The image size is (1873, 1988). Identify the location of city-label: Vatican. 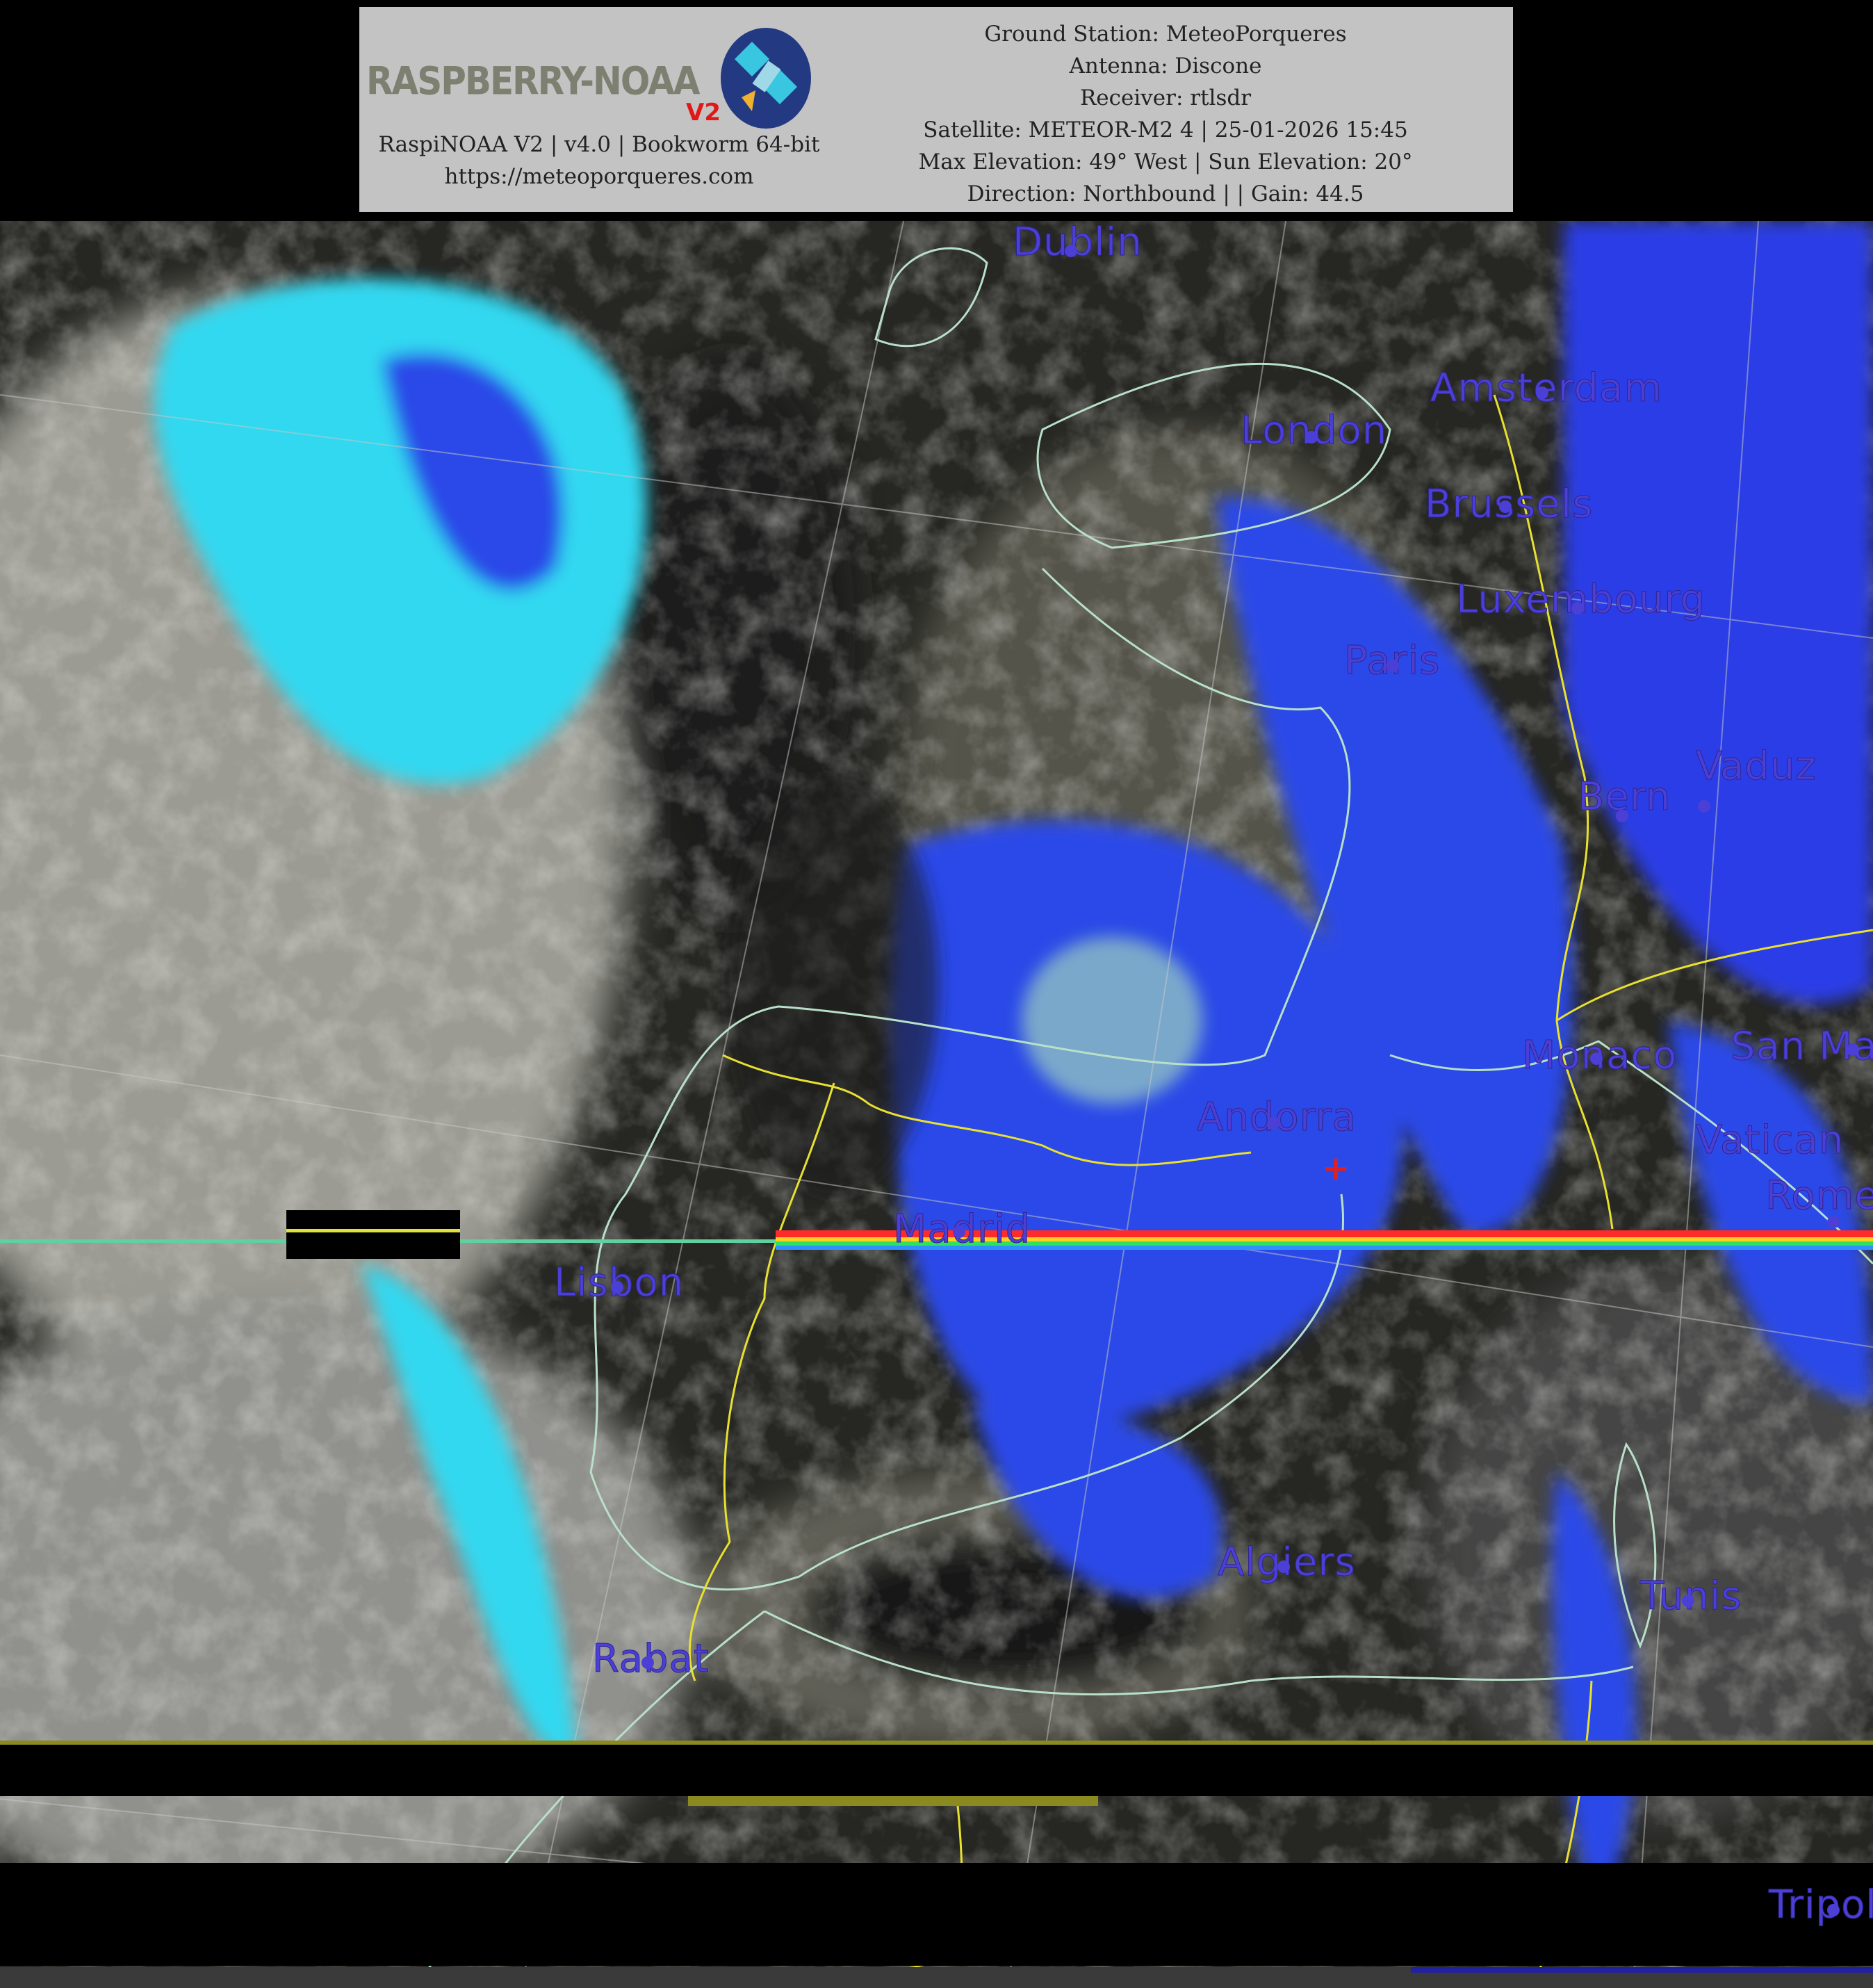
(1770, 1141).